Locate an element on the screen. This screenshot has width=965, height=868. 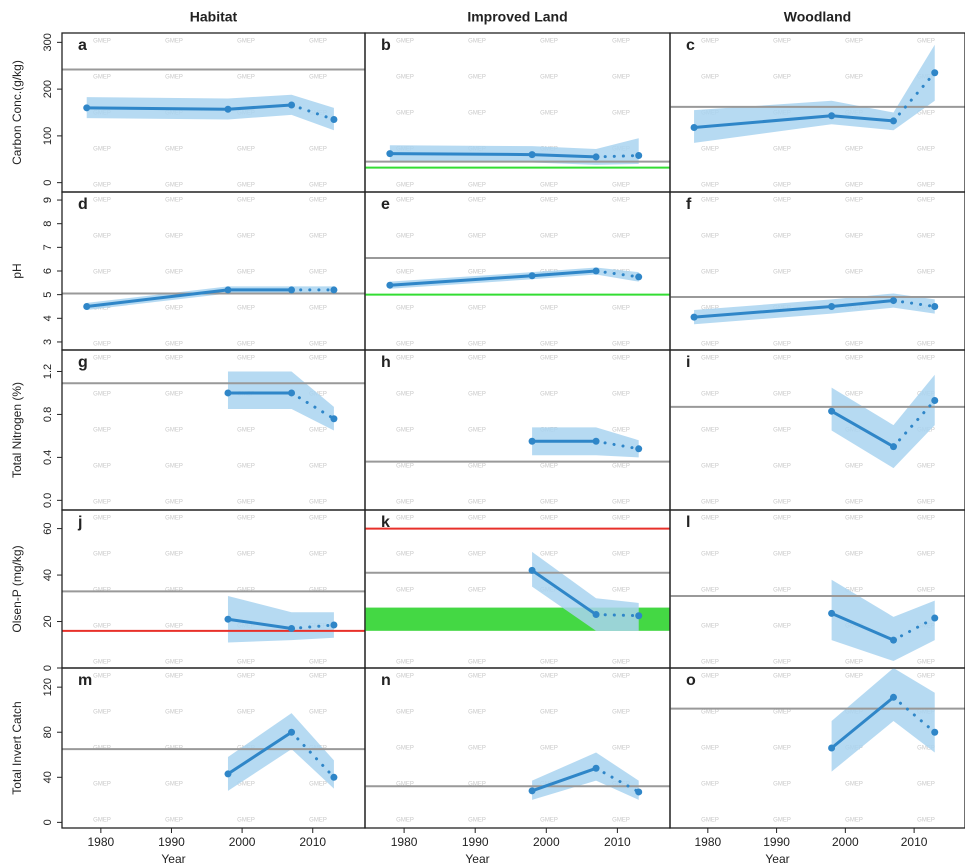
panel-label: h is located at coordinates (386, 362).